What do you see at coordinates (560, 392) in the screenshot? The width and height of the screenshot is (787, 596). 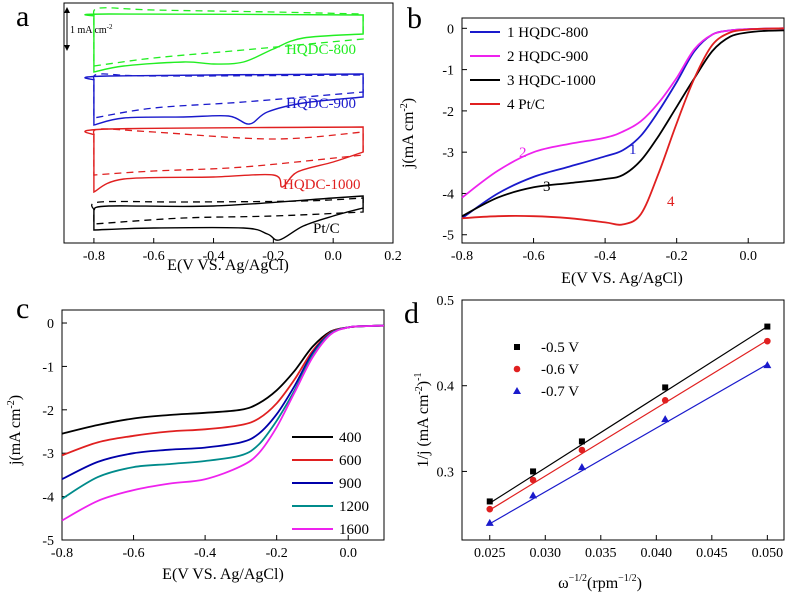 I see `panel-d-legend-label-2: -0.7 V` at bounding box center [560, 392].